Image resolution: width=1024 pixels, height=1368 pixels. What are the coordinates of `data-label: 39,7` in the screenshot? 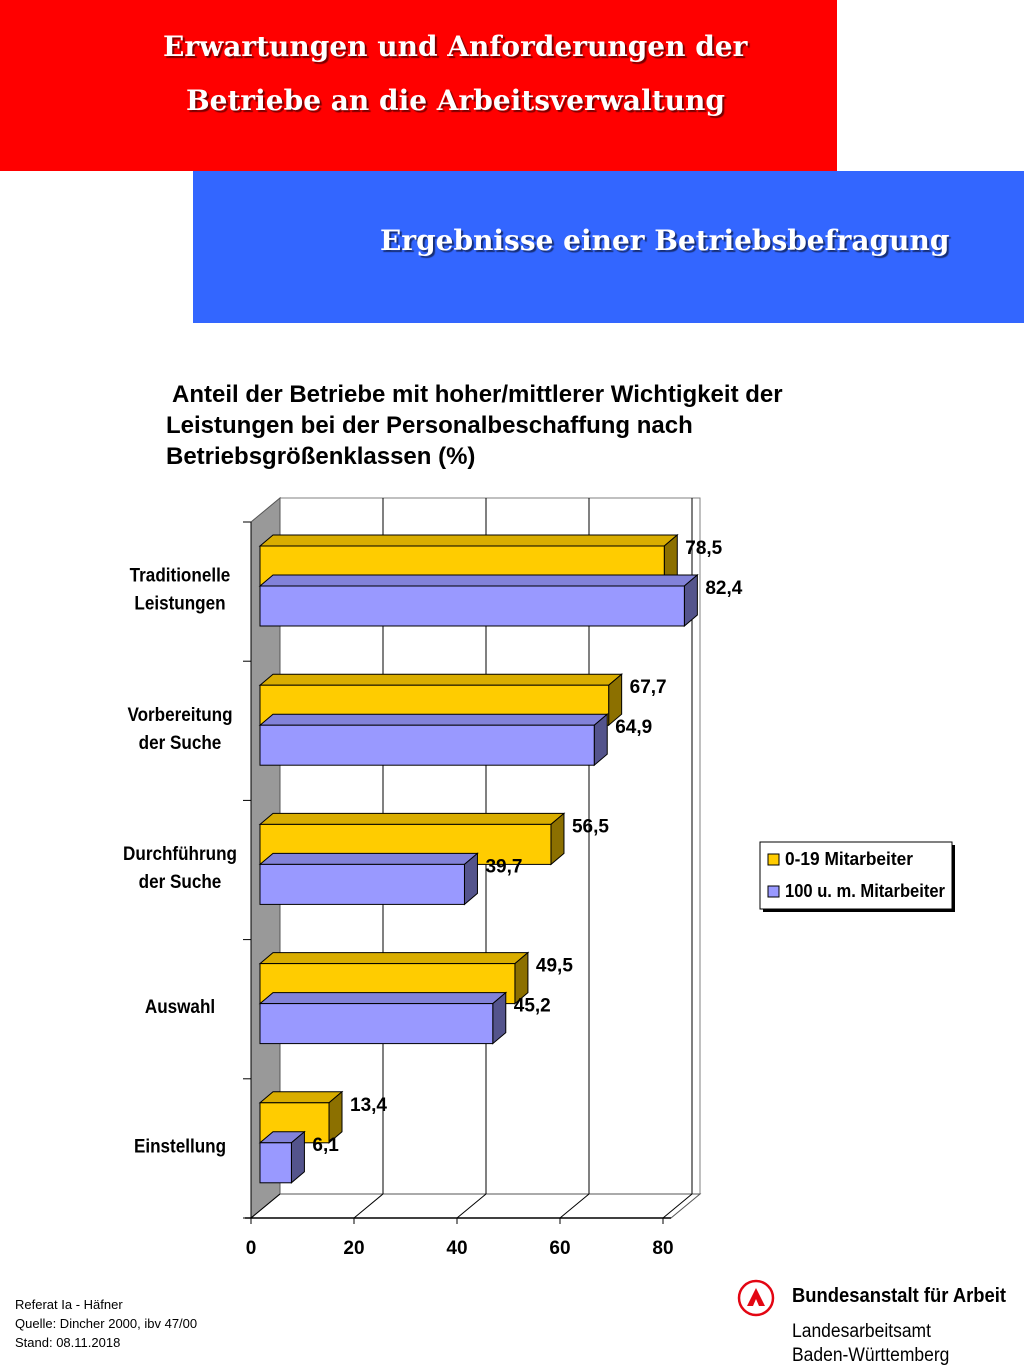 It's located at (503, 866).